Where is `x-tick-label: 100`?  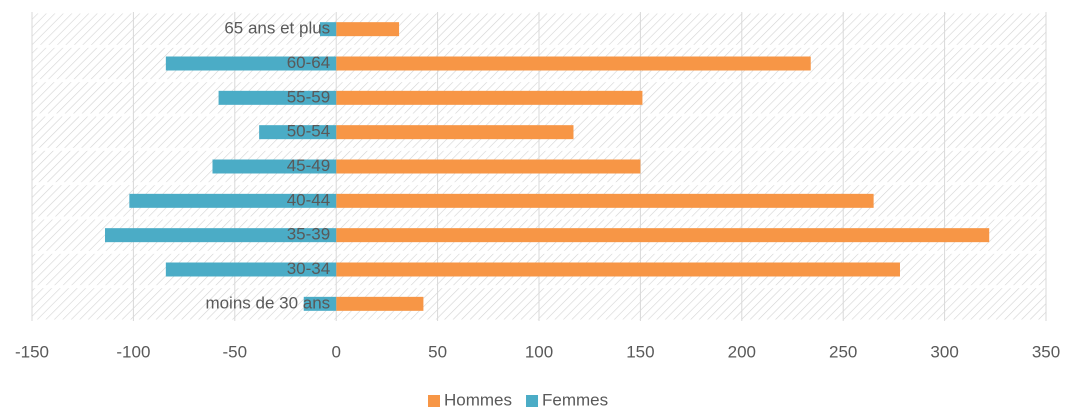 x-tick-label: 100 is located at coordinates (539, 351).